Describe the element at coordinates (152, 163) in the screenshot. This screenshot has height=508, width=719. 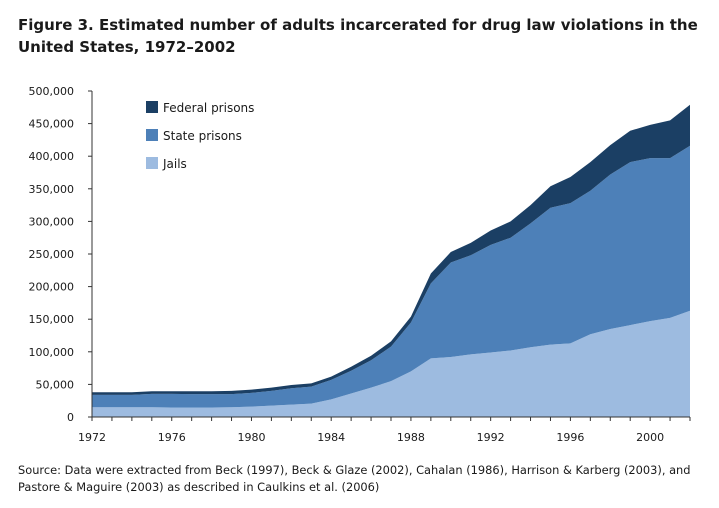
I see `legend-swatch-jails` at that location.